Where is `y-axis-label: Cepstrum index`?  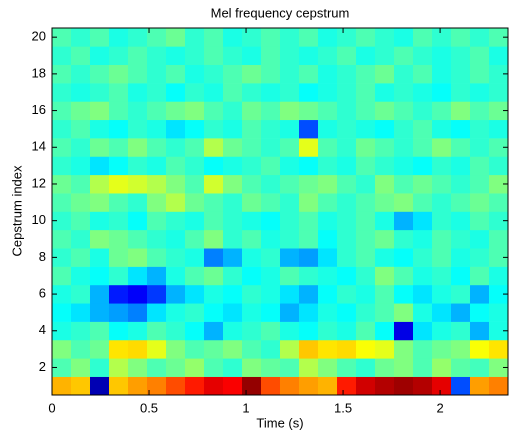 y-axis-label: Cepstrum index is located at coordinates (16, 211).